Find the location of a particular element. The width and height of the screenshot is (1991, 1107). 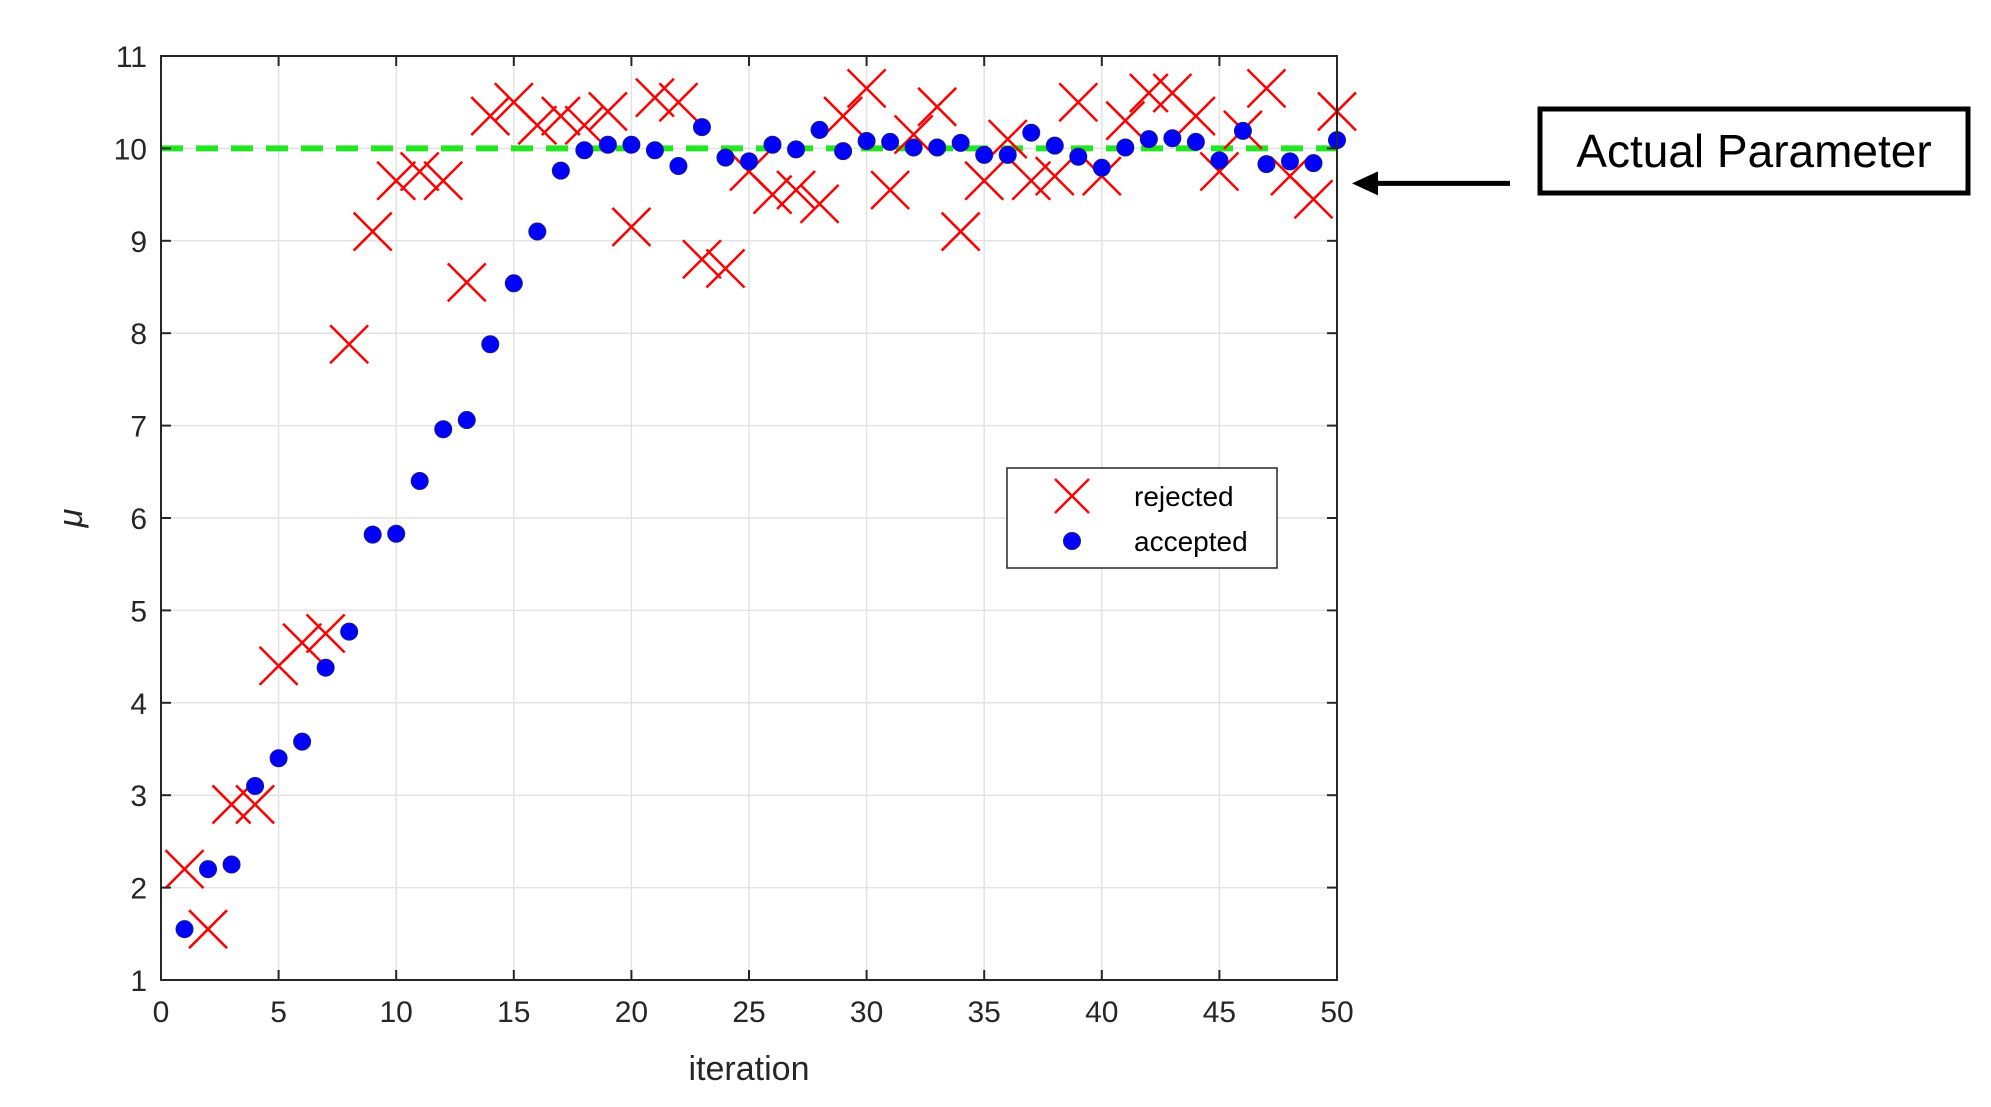

x-tick-label: 5 is located at coordinates (278, 1012).